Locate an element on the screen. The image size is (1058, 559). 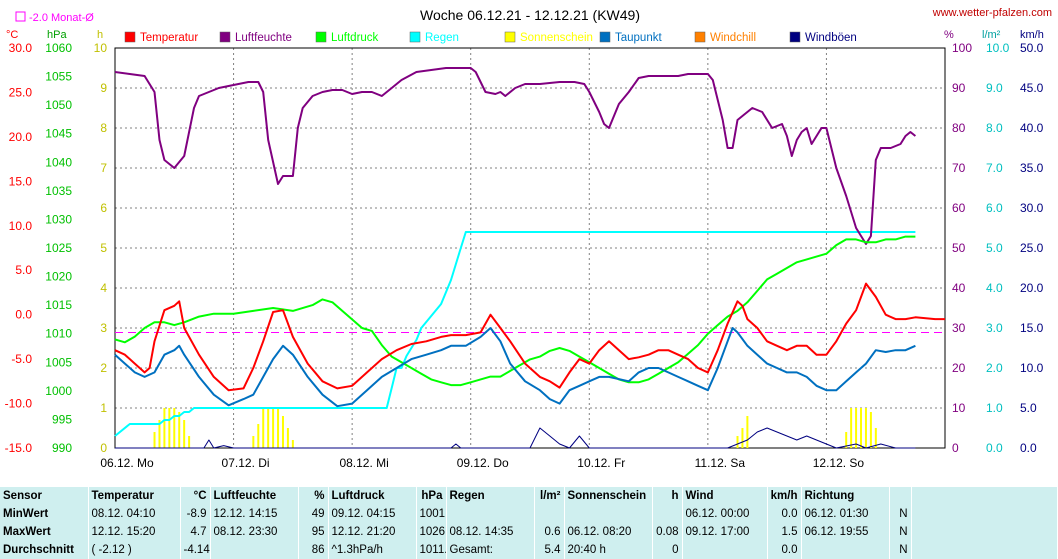
hum-min-time: 12.12. 14:15 is located at coordinates (254, 514).